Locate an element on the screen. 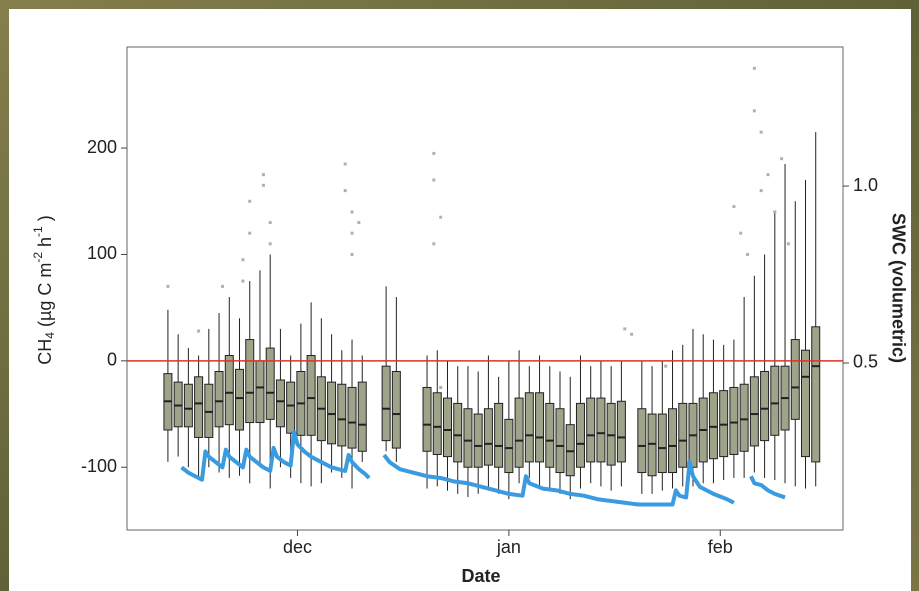 This screenshot has width=919, height=591. y-tick-label: 0 is located at coordinates (112, 360).